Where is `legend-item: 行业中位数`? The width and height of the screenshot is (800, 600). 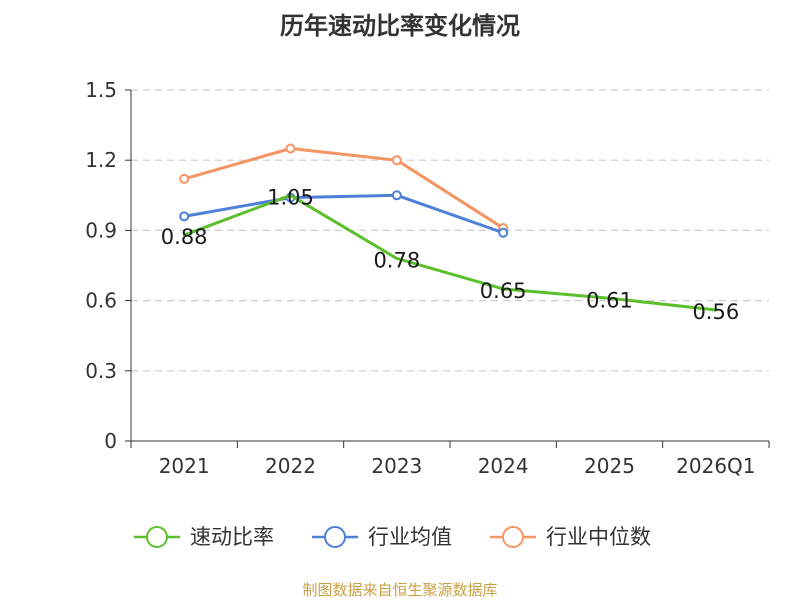
legend-item: 行业中位数 is located at coordinates (570, 537).